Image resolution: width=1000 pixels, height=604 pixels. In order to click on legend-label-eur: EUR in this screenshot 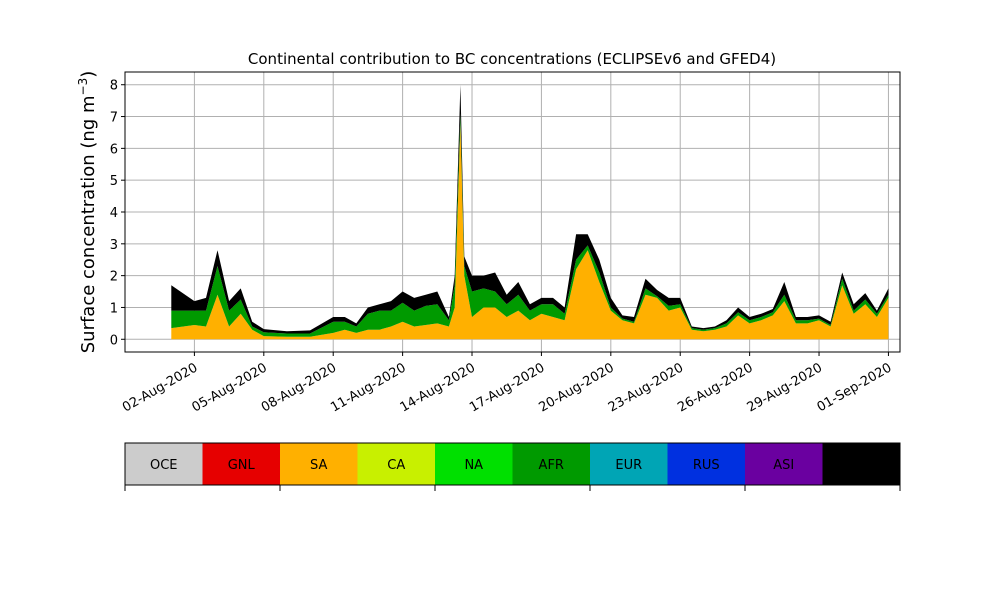, I will do `click(628, 465)`.